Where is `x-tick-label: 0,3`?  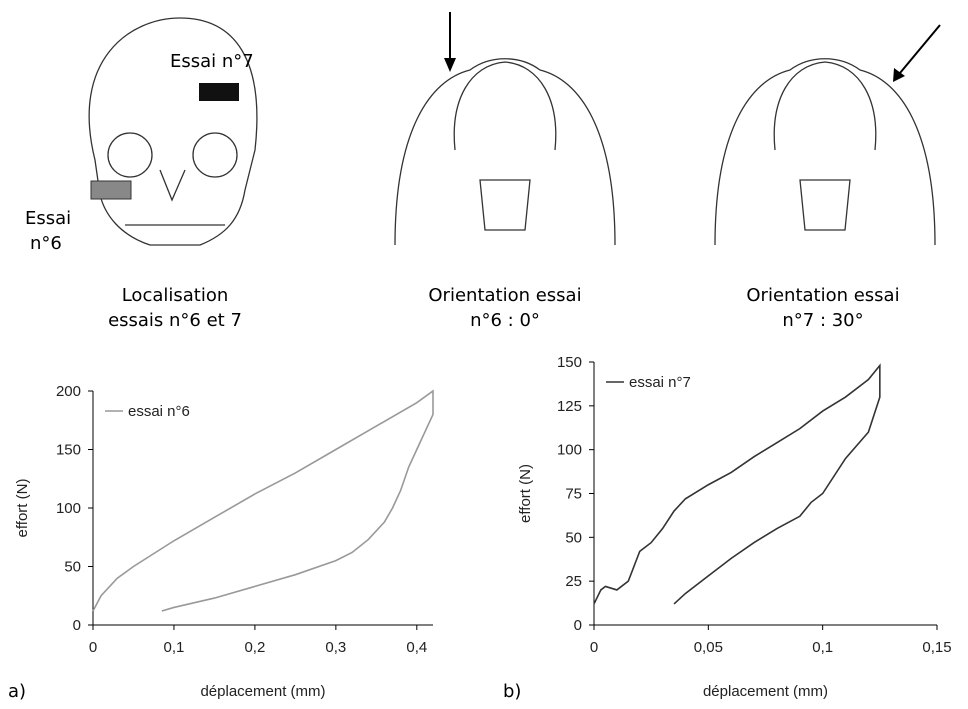 x-tick-label: 0,3 is located at coordinates (335, 647).